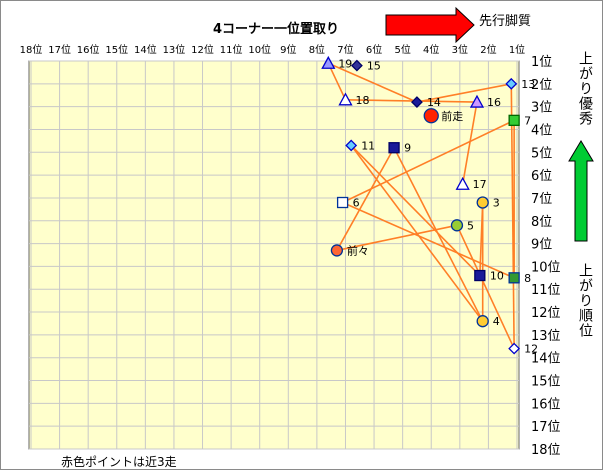 The height and width of the screenshot is (471, 603). Describe the element at coordinates (202, 49) in the screenshot. I see `x-tick-label: 12位` at that location.